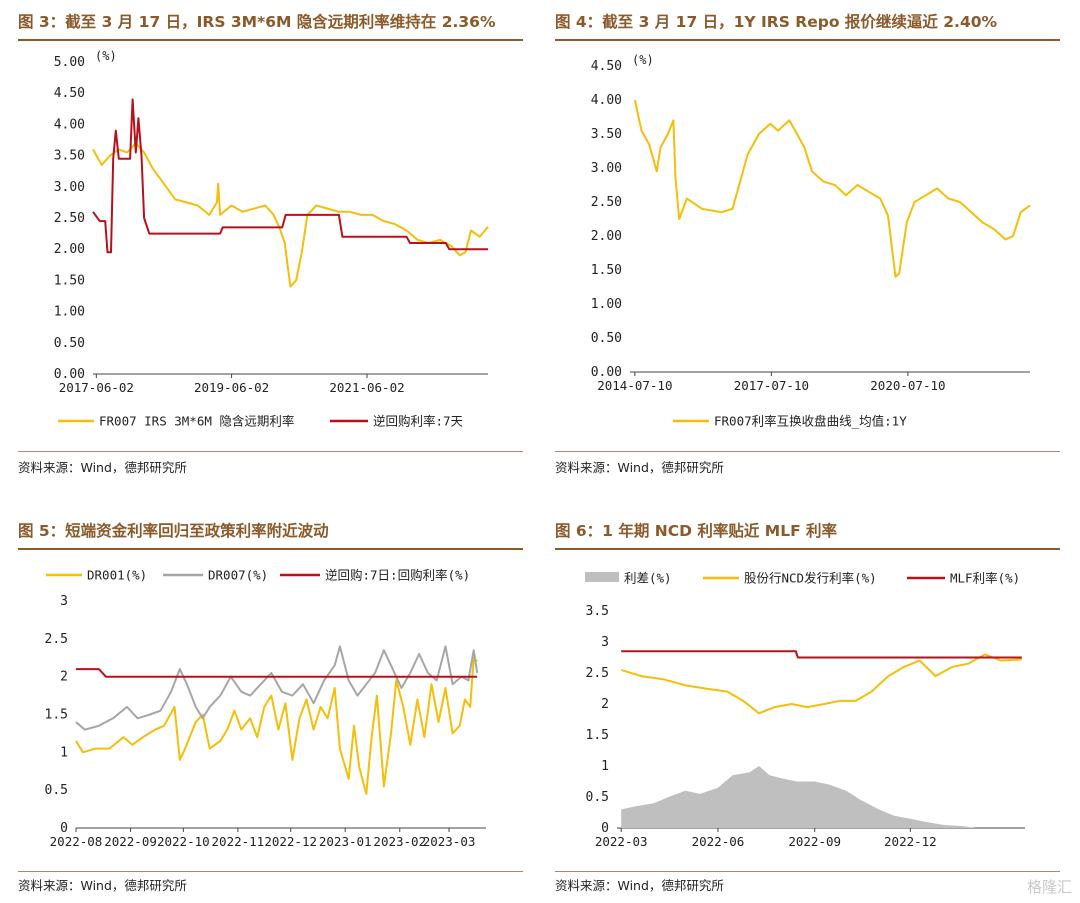 Image resolution: width=1080 pixels, height=903 pixels. What do you see at coordinates (648, 578) in the screenshot?
I see `legend-label: 利差(%)` at bounding box center [648, 578].